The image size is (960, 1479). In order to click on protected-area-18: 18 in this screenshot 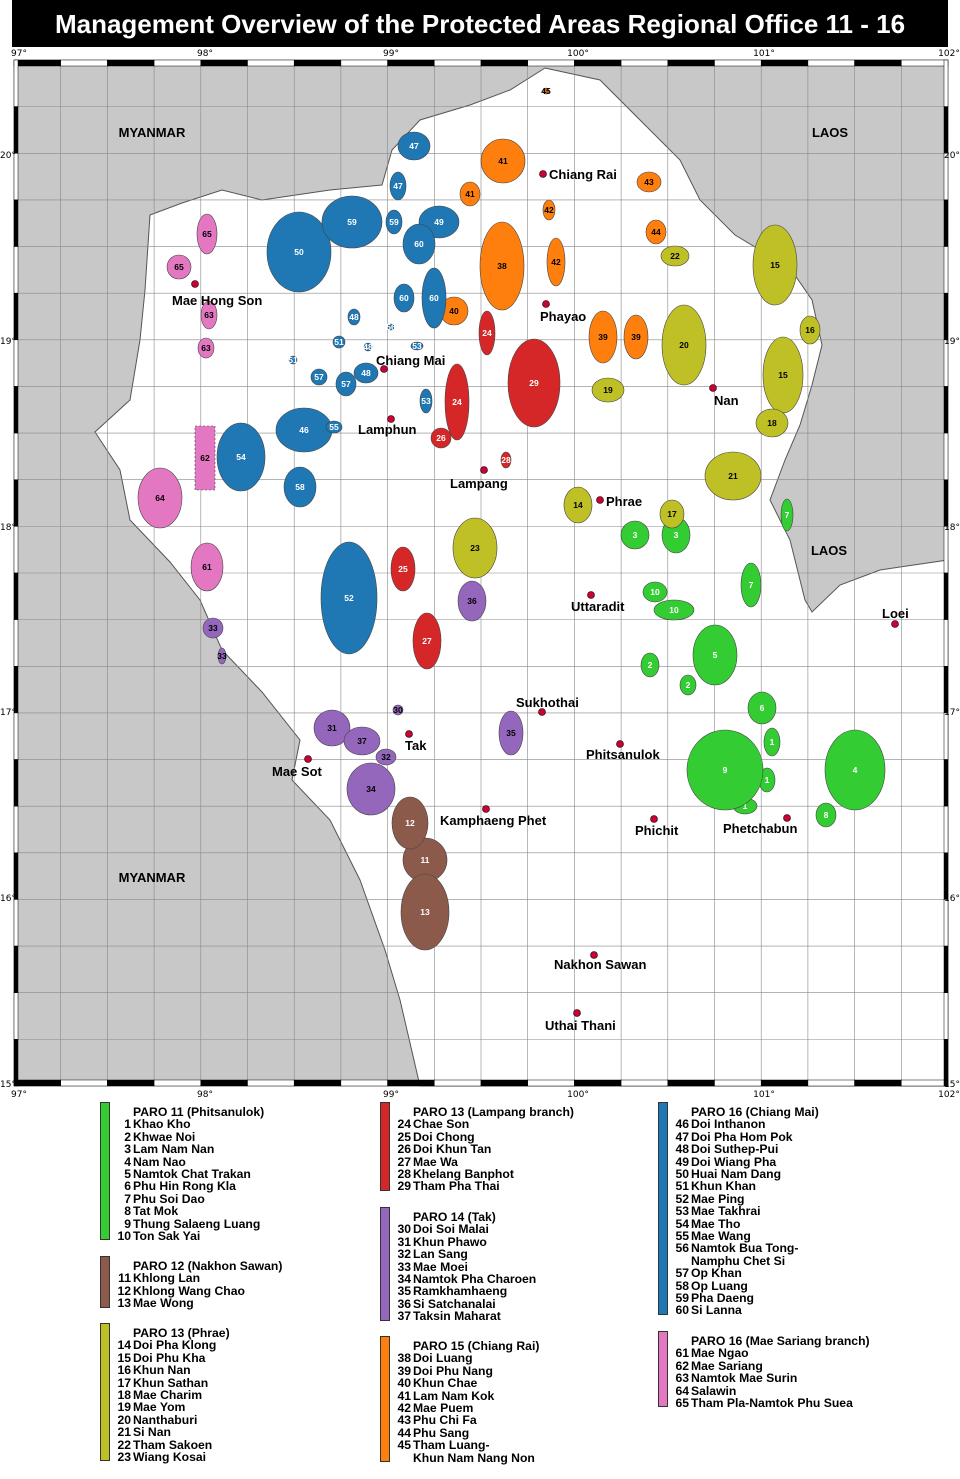, I will do `click(772, 423)`.